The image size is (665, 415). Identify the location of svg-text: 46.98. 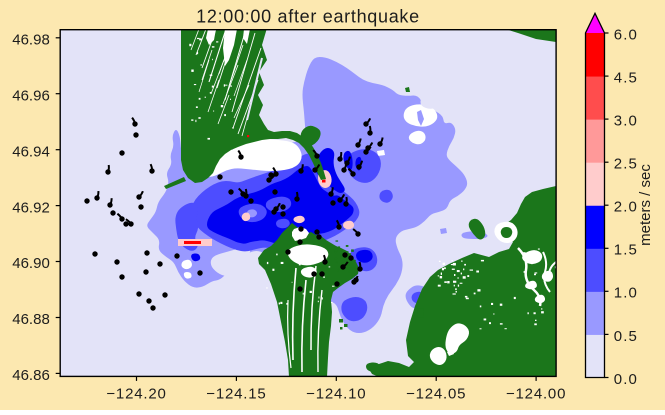
(31, 40).